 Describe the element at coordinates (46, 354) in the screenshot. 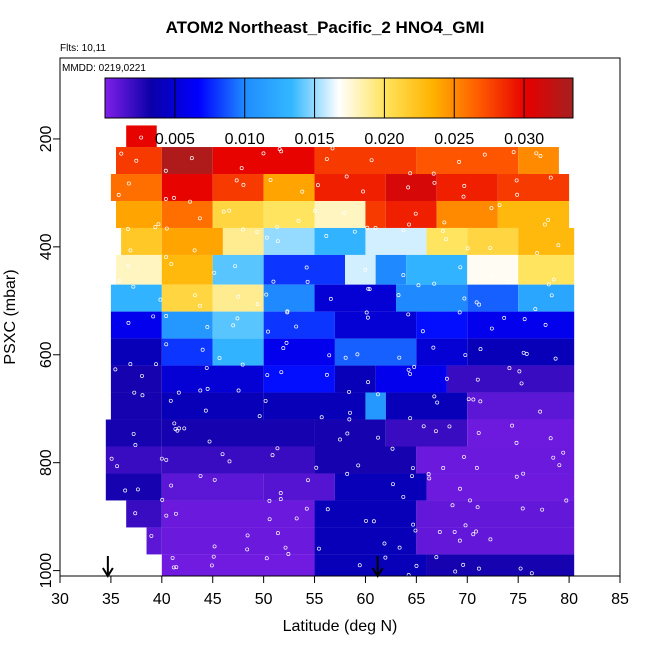

I see `y-tick-label: 600` at that location.